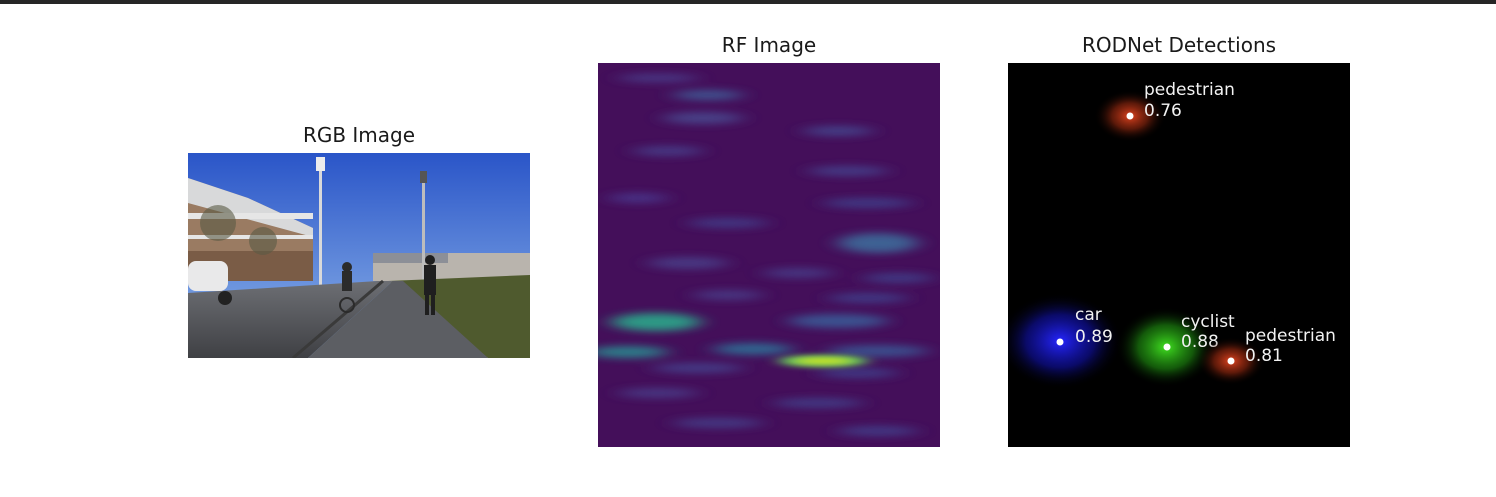 The image size is (1496, 497). I want to click on detection-score-label: 0.76, so click(1163, 111).